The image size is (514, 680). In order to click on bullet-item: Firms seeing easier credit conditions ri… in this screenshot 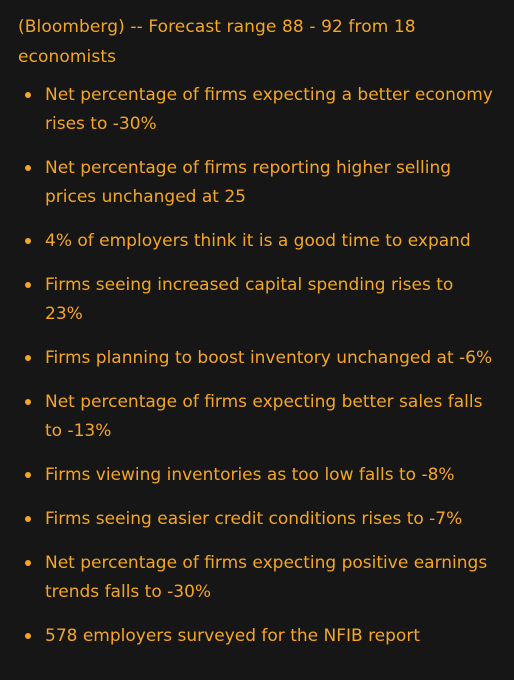, I will do `click(260, 519)`.